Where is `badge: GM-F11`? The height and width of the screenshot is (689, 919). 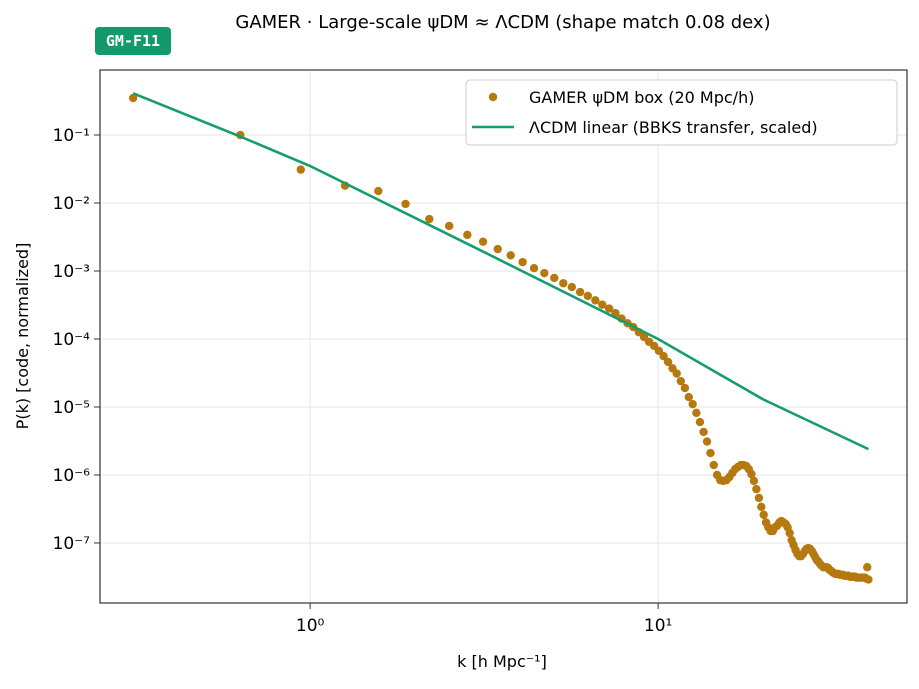 badge: GM-F11 is located at coordinates (133, 41).